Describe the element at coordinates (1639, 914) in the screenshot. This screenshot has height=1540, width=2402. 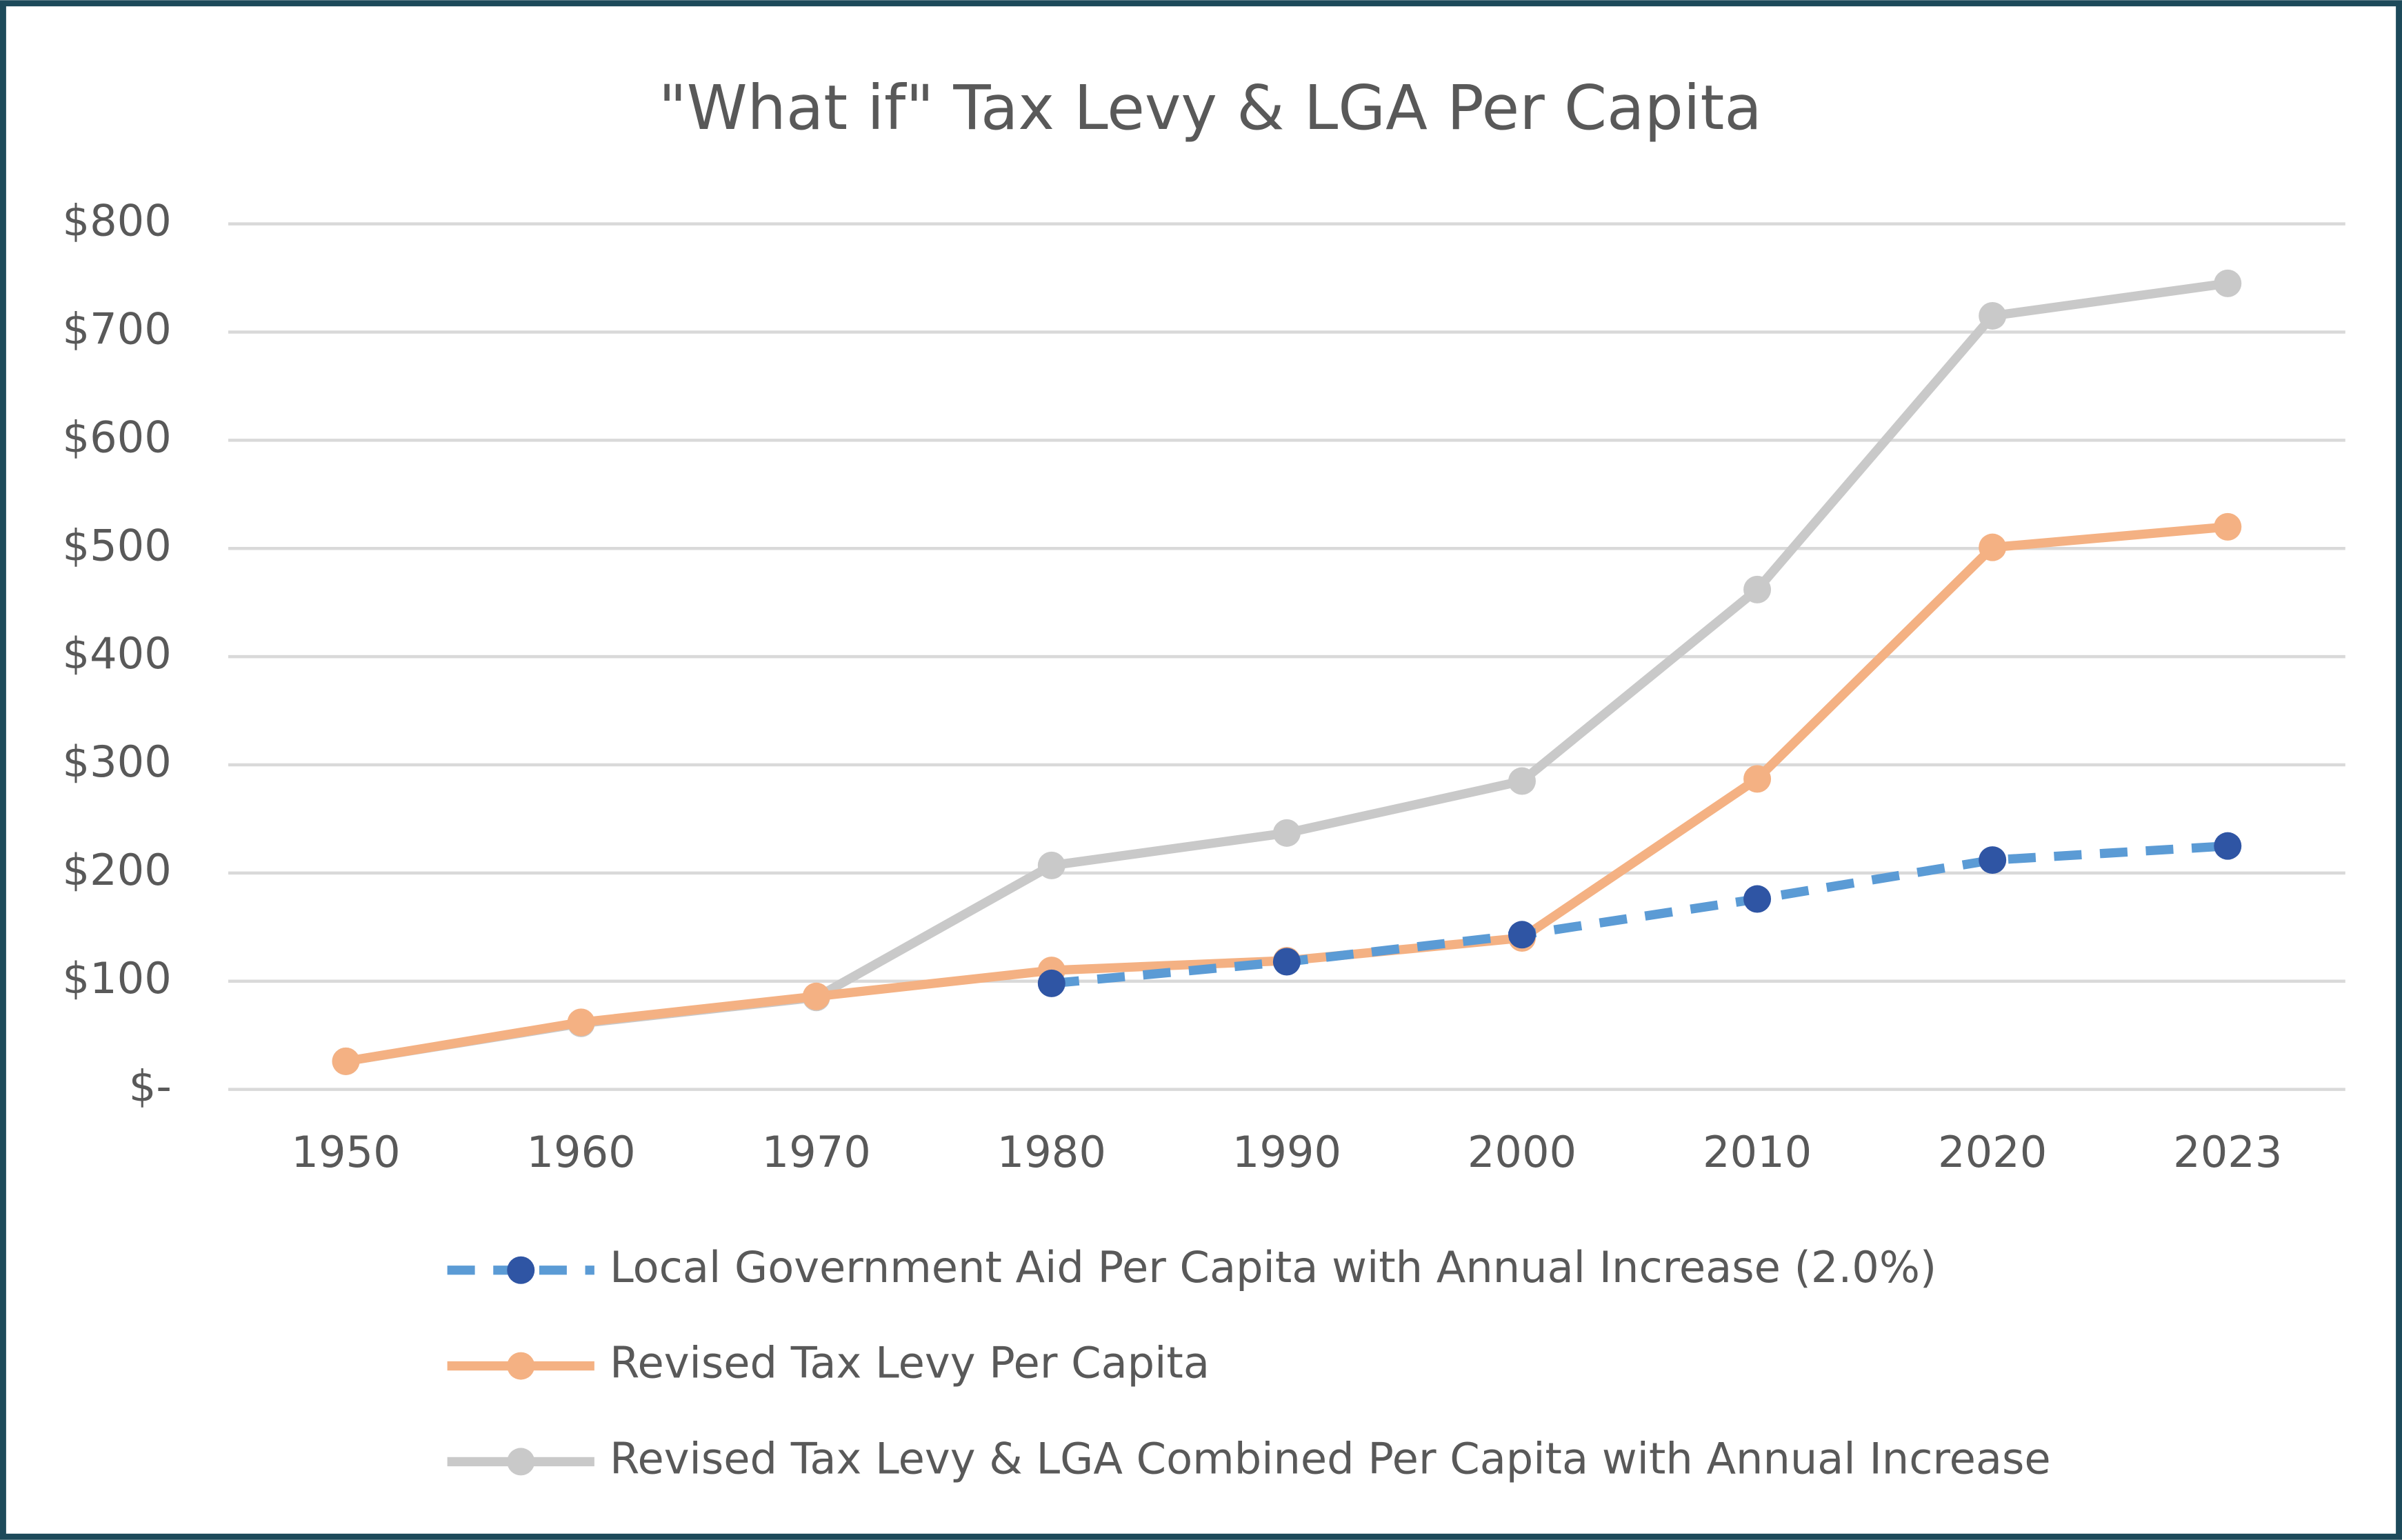
I see `series-line` at that location.